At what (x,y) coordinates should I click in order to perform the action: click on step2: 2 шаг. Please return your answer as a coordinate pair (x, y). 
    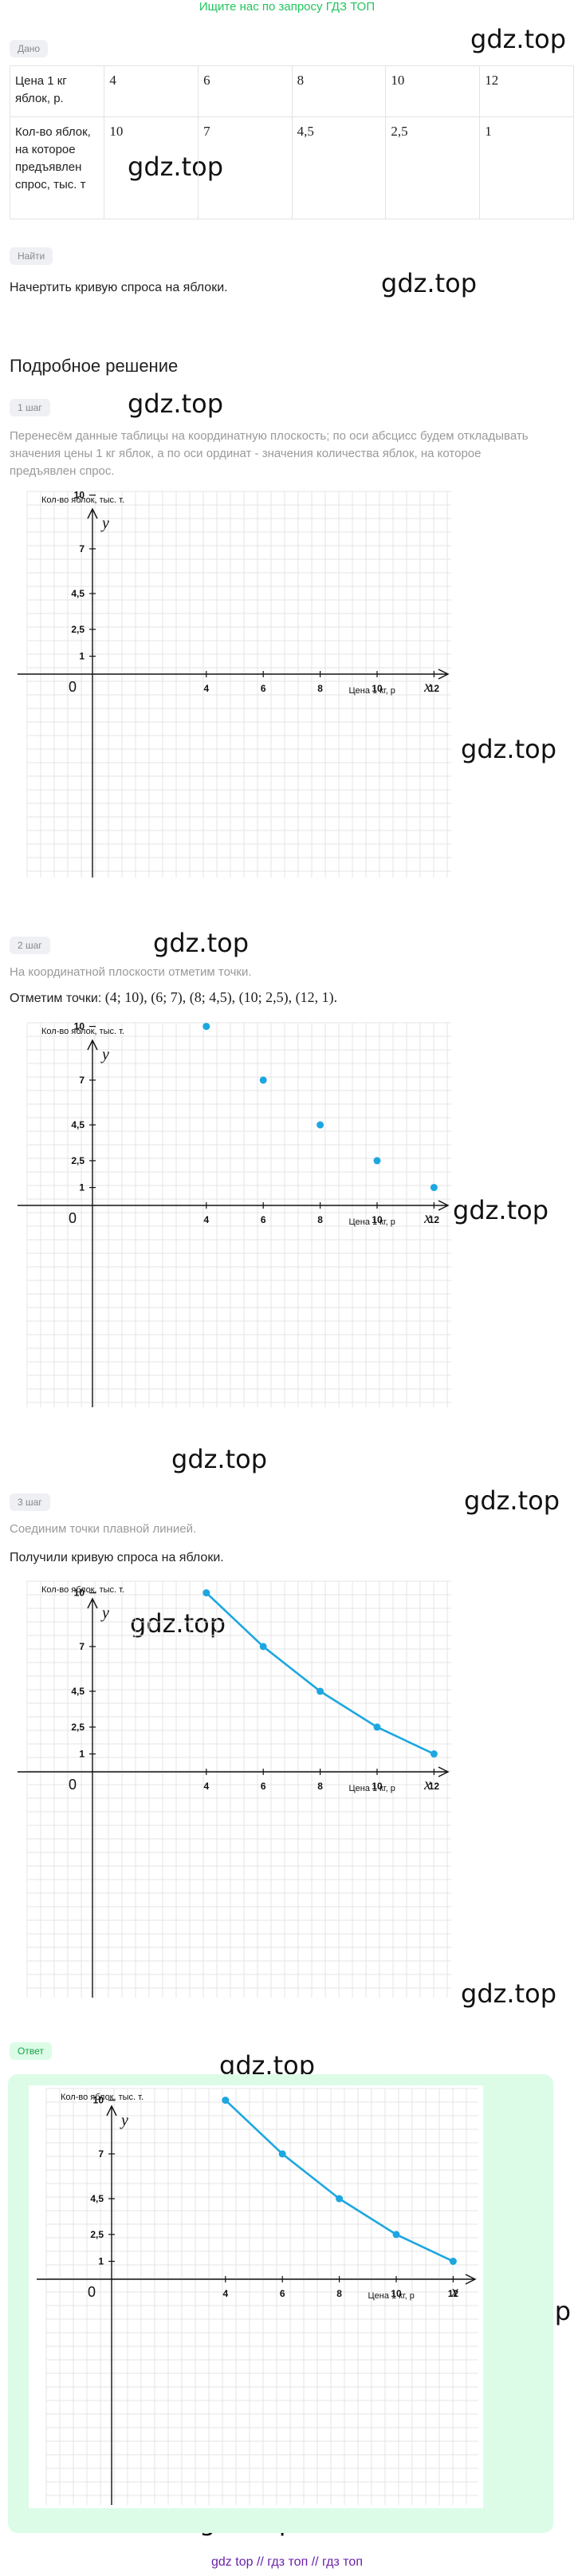
    Looking at the image, I should click on (30, 946).